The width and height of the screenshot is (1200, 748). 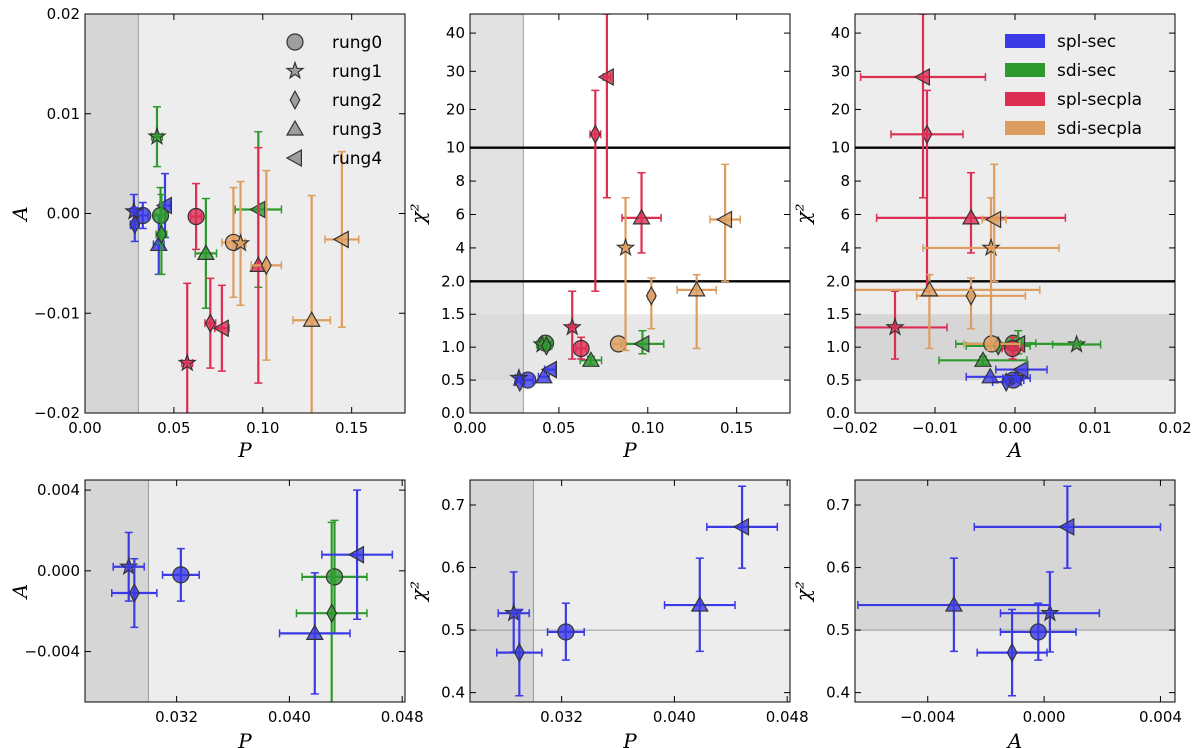 I want to click on shade-left, so click(x=112, y=213).